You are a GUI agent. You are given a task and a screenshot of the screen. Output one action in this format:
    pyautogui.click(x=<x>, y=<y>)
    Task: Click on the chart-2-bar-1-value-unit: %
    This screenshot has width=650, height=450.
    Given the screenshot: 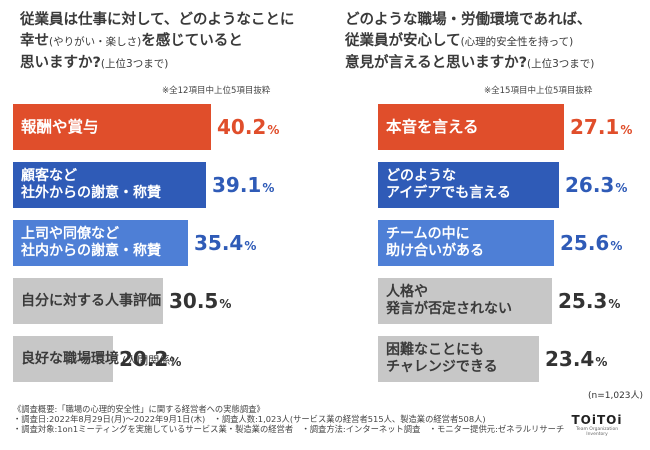 What is the action you would take?
    pyautogui.click(x=626, y=130)
    